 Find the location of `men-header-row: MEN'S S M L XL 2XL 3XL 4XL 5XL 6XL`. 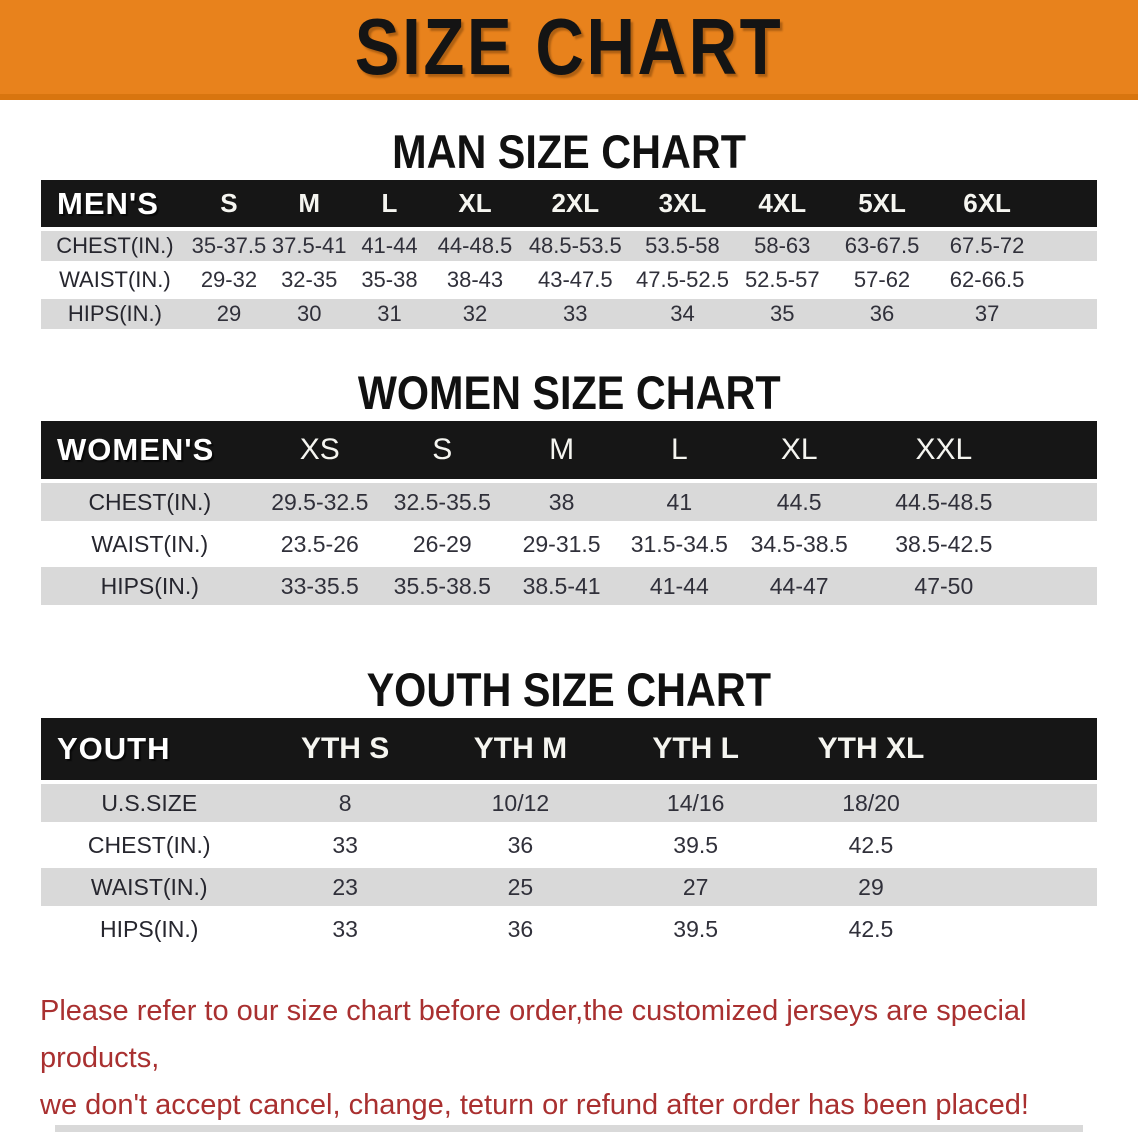

men-header-row: MEN'S S M L XL 2XL 3XL 4XL 5XL 6XL is located at coordinates (569, 203).